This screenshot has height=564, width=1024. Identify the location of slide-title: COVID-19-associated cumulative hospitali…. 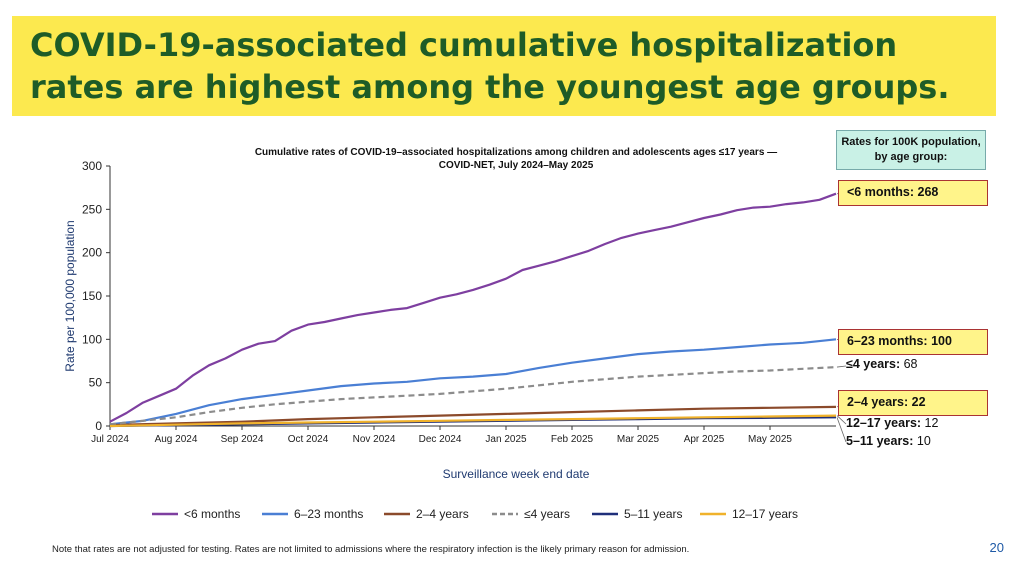
(490, 66).